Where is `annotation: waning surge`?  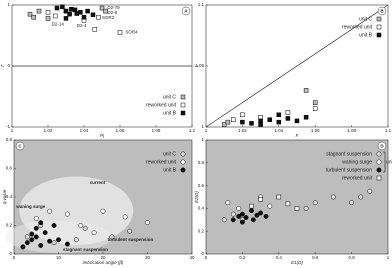 annotation: waning surge is located at coordinates (30, 206).